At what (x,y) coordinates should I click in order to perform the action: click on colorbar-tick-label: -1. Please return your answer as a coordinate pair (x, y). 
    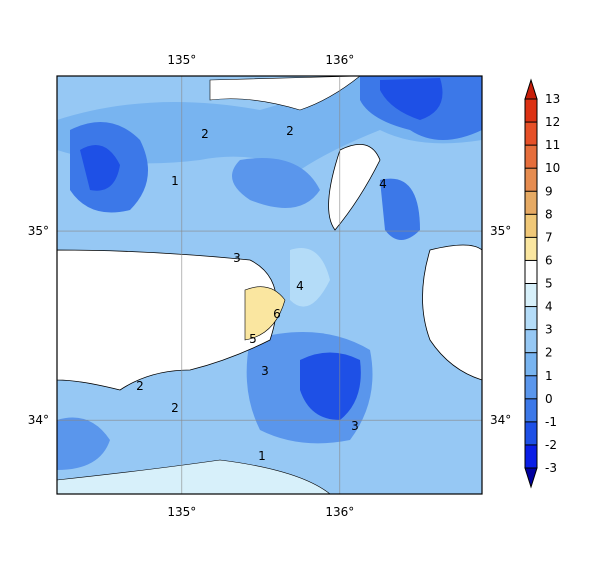
    Looking at the image, I should click on (551, 422).